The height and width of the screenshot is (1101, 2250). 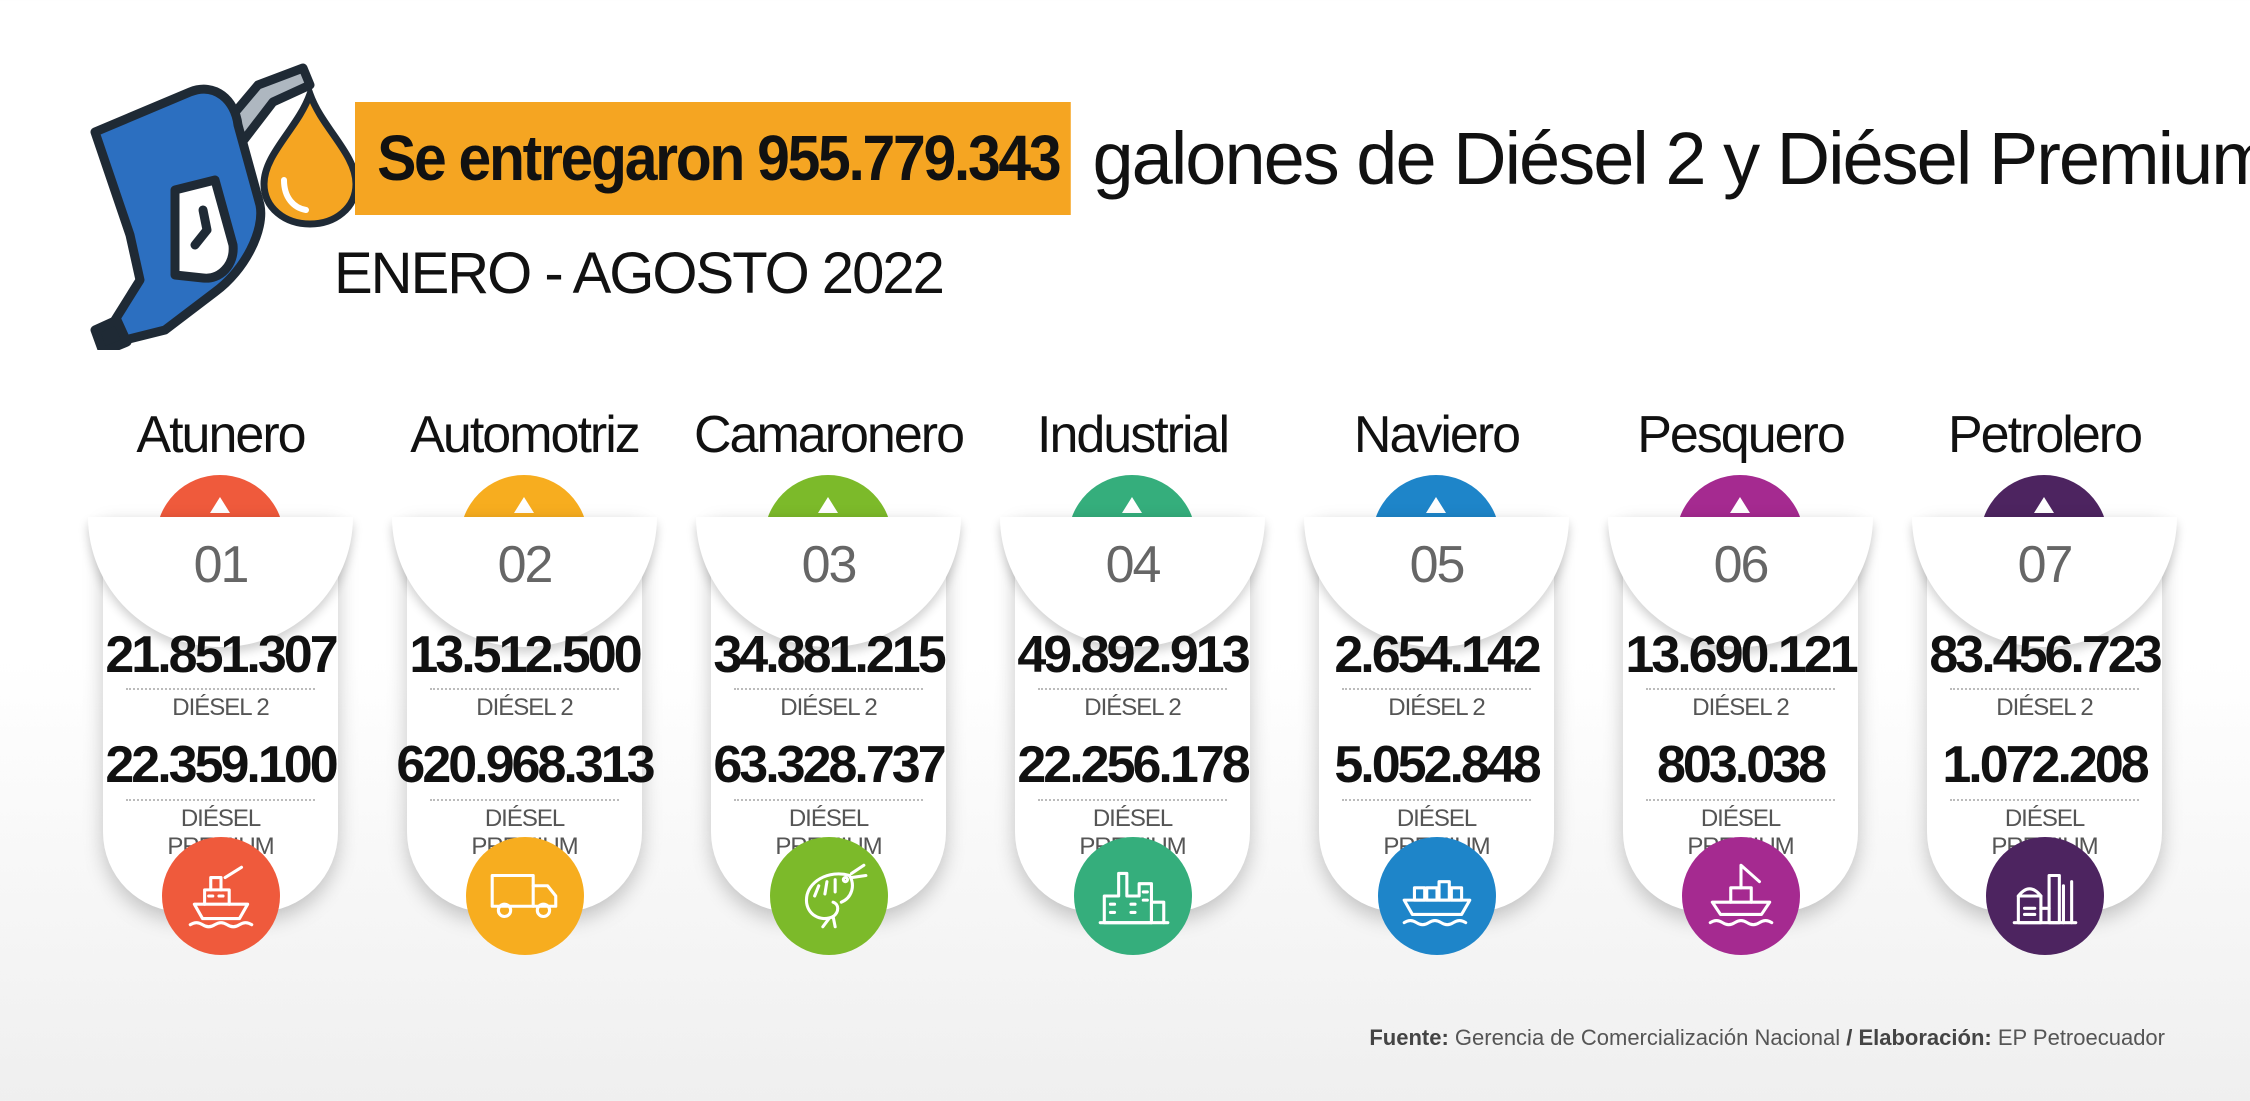 I want to click on sector-name: Atunero, so click(x=221, y=435).